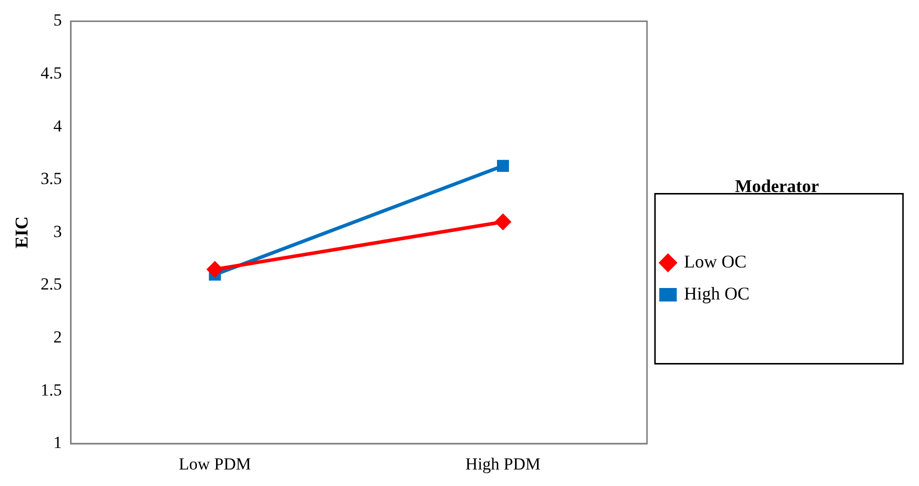  I want to click on y-tick-label: 5, so click(57, 20).